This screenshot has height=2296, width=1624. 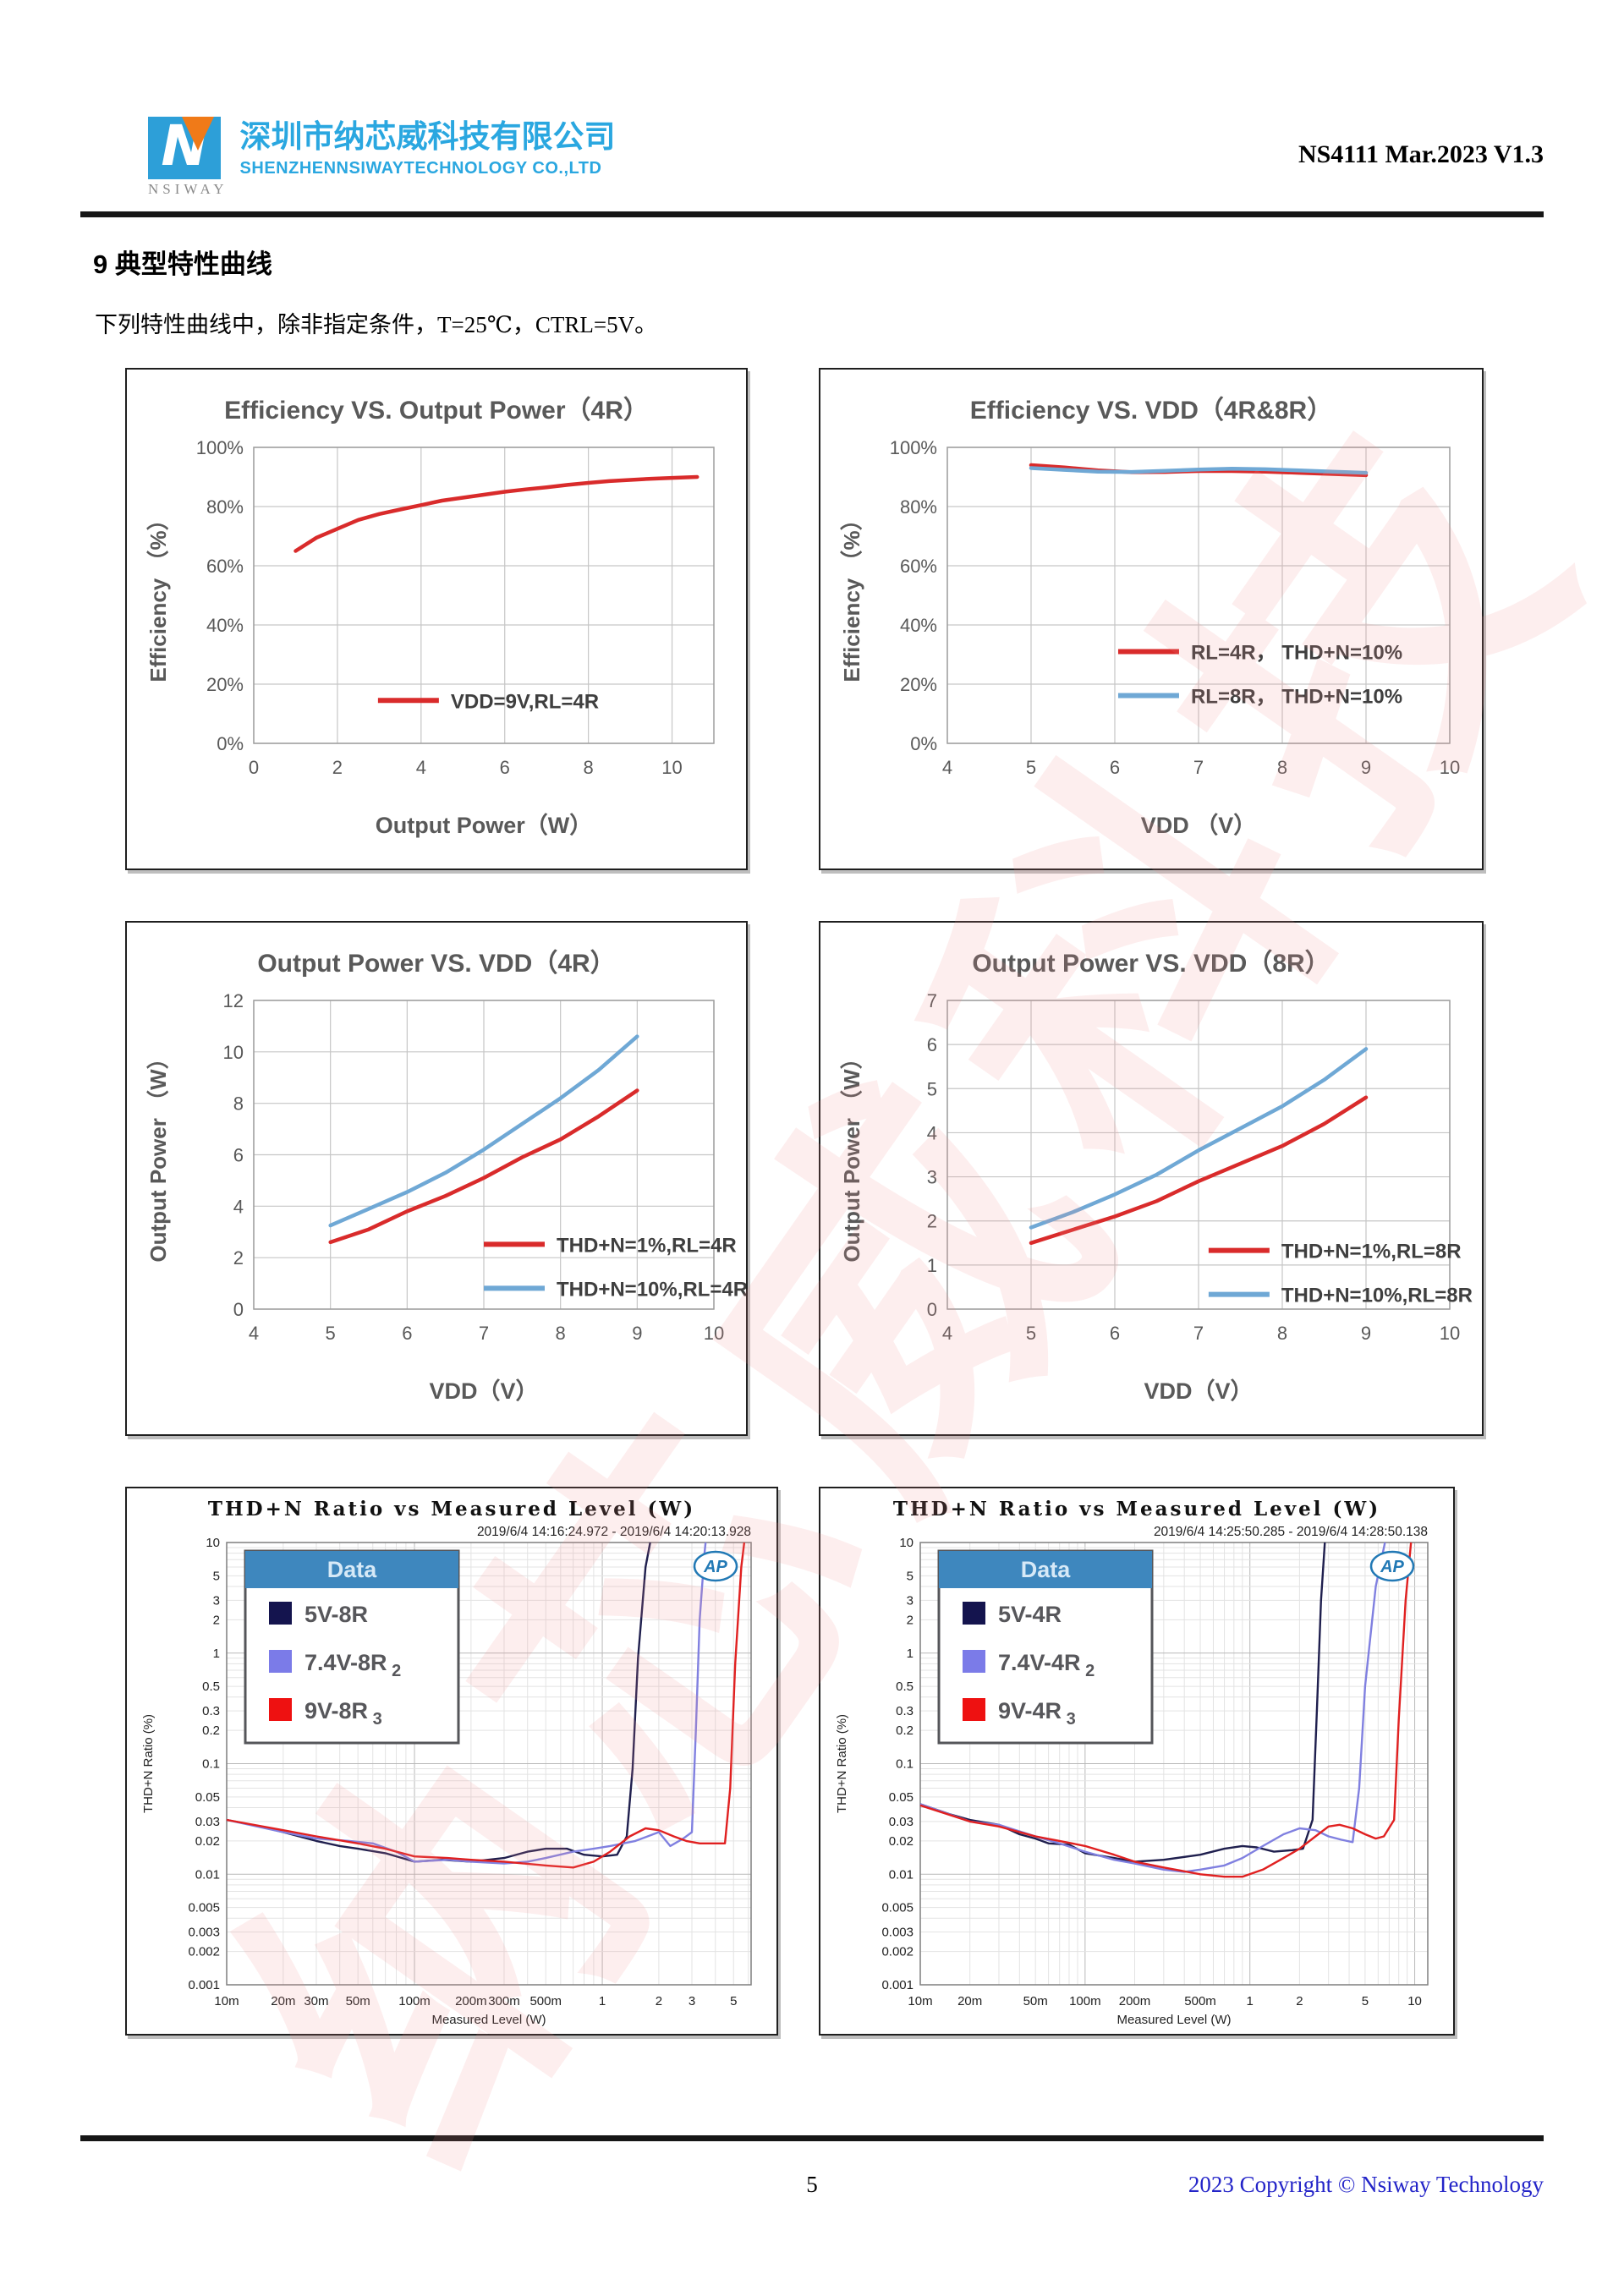 I want to click on chart-legend: VDD=9V,RL=4R, so click(x=488, y=702).